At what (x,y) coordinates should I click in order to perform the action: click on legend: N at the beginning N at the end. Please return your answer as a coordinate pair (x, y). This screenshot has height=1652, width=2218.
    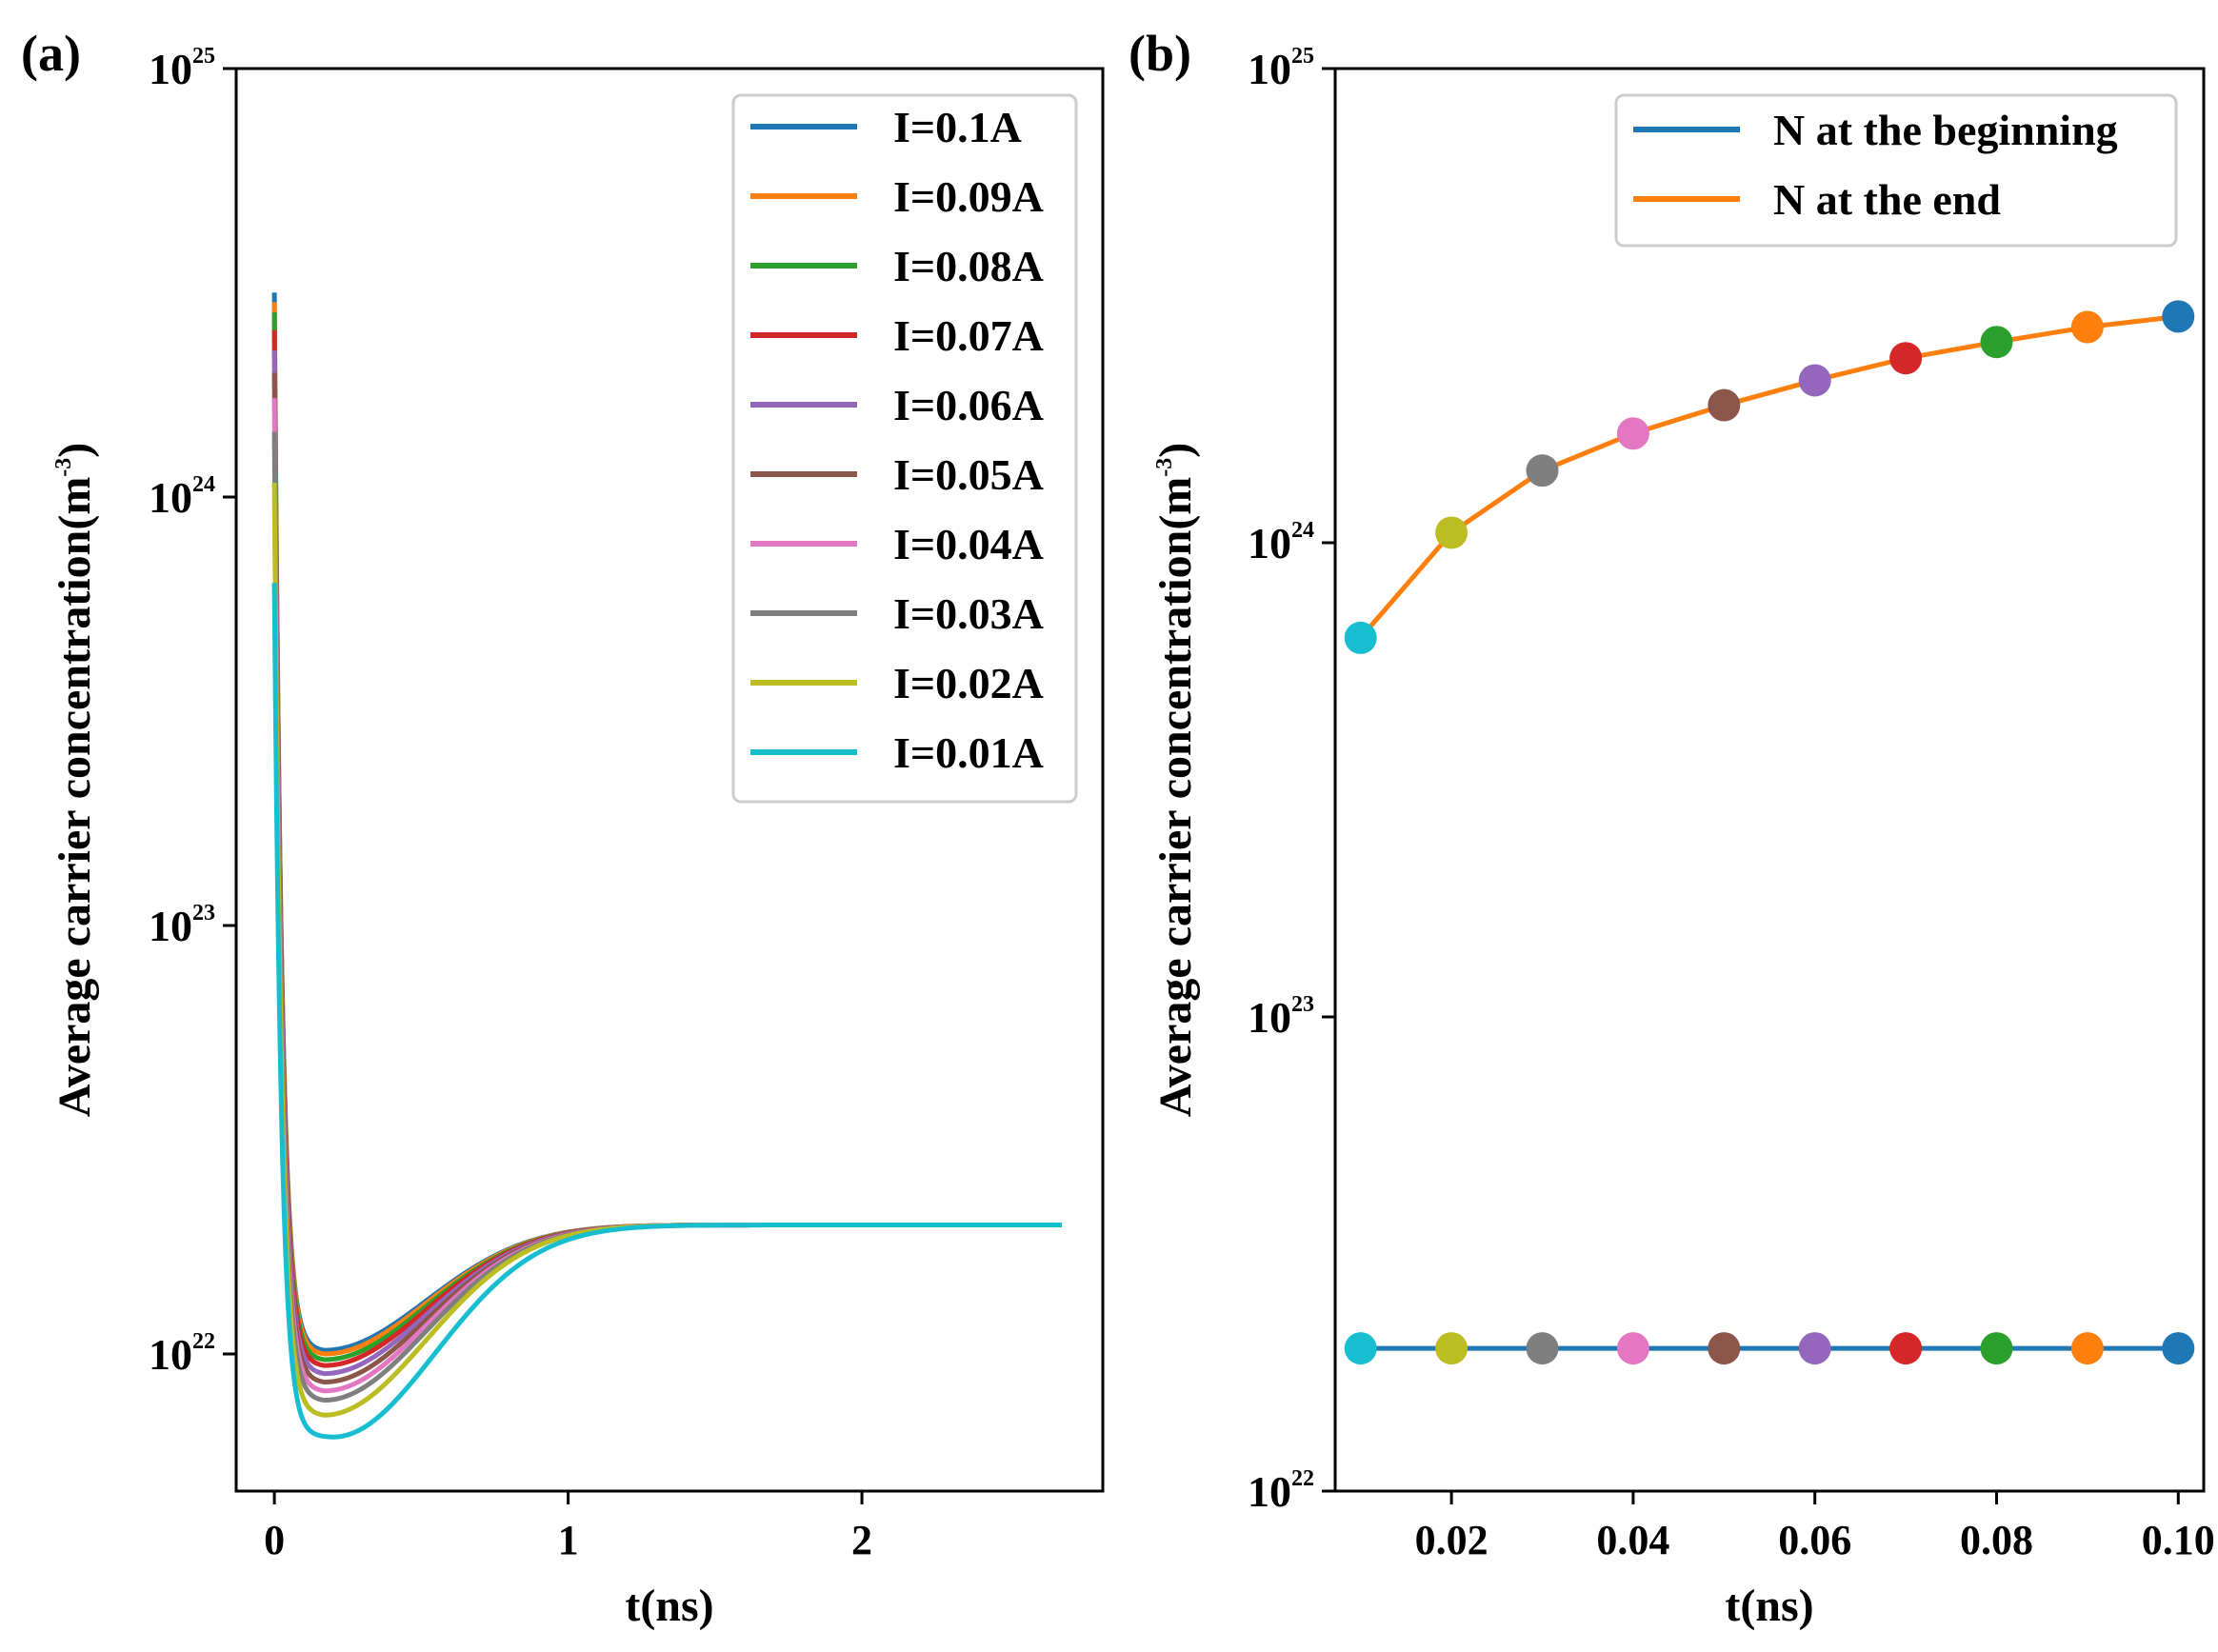
    Looking at the image, I should click on (1896, 170).